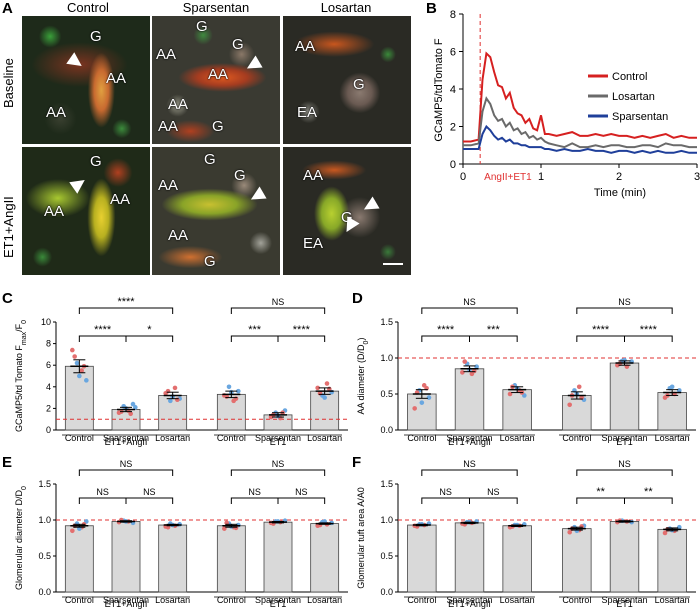  I want to click on y-tick-label-e: 1.0, so click(44, 520).